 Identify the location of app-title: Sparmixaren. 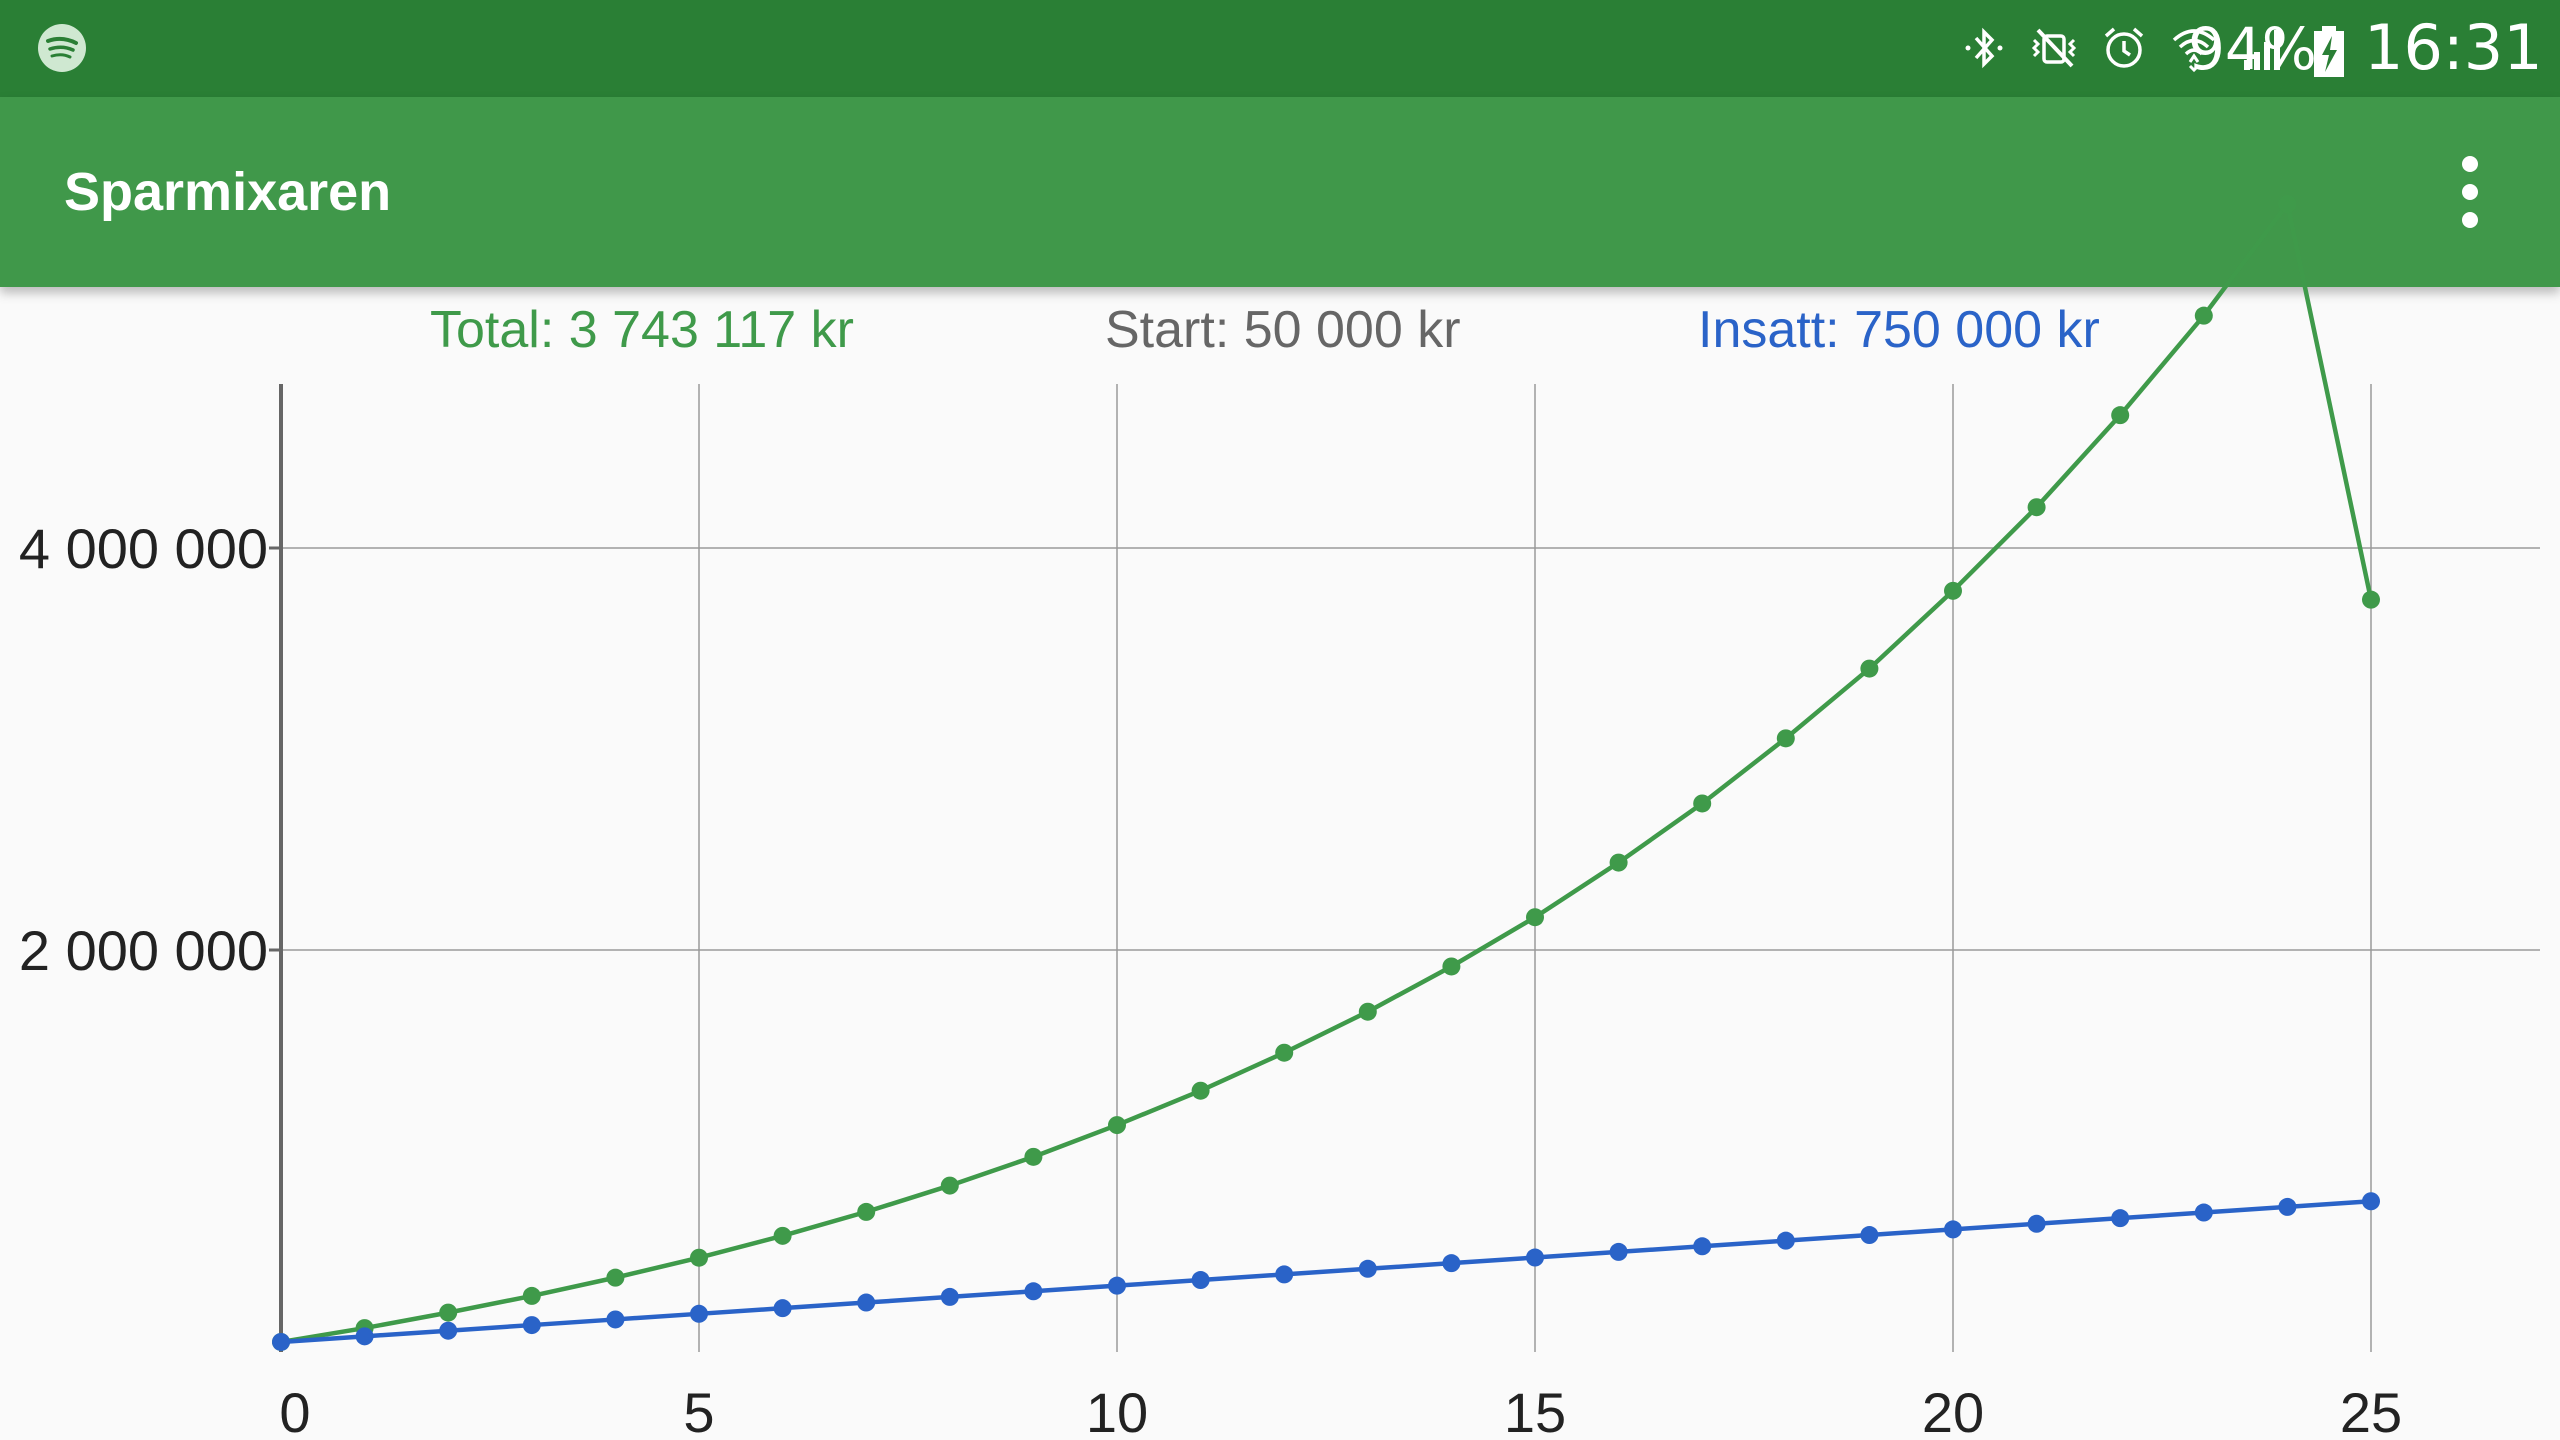
(228, 192).